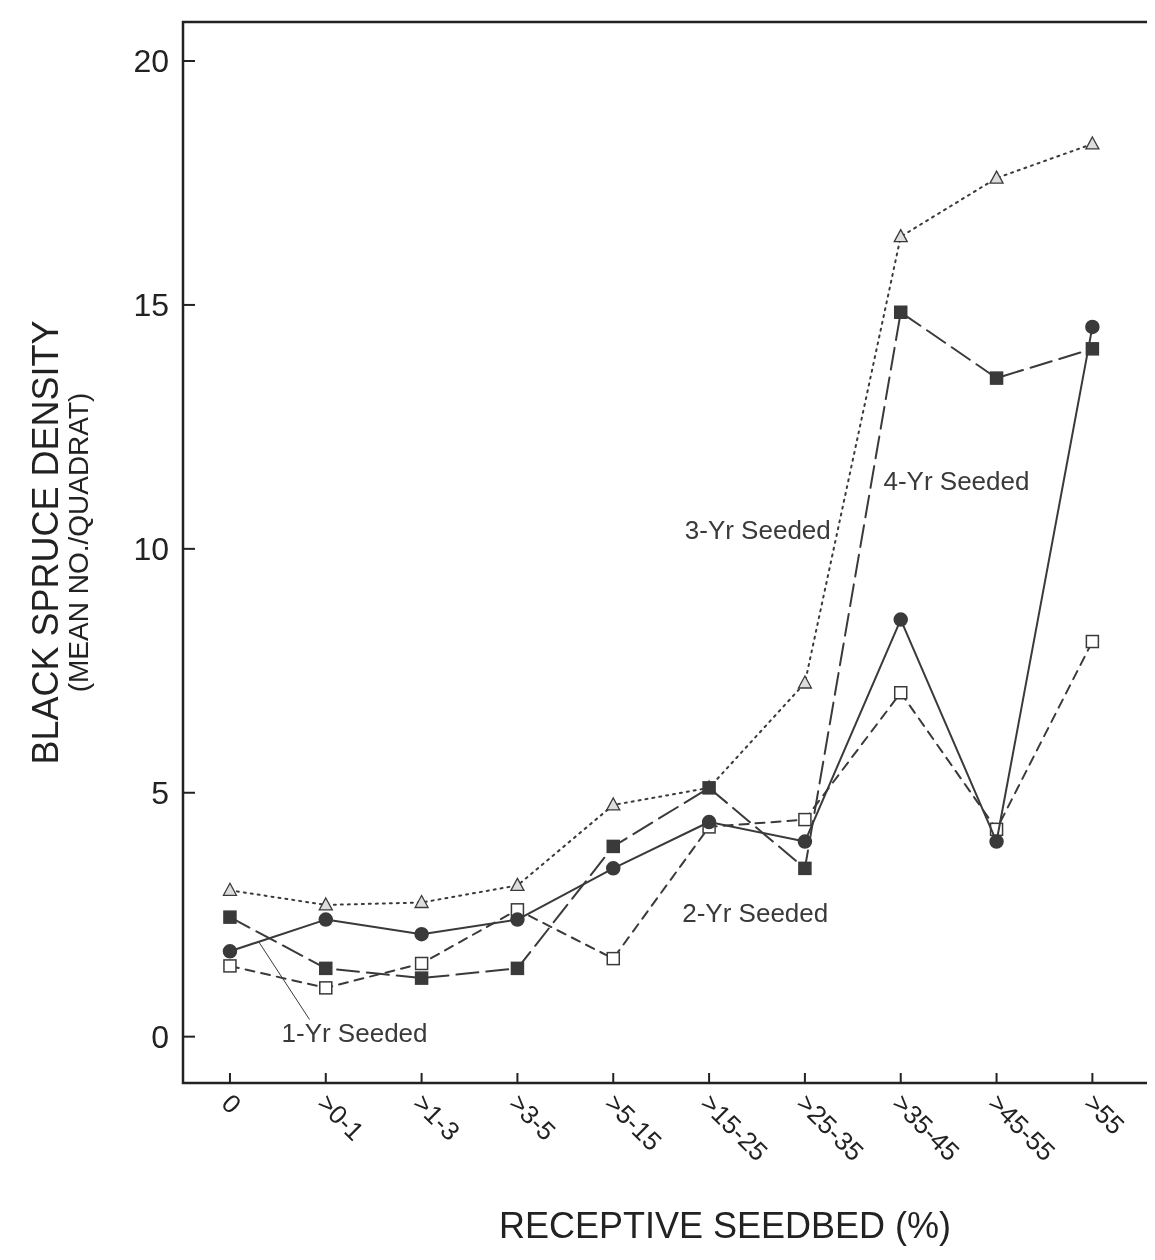 Image resolution: width=1155 pixels, height=1260 pixels. I want to click on series-label: 4-Yr Seeded, so click(956, 481).